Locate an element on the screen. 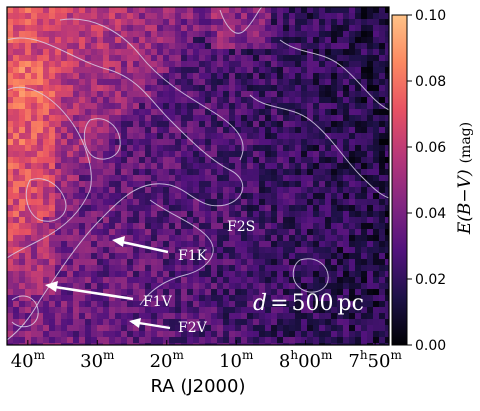 Image resolution: width=480 pixels, height=411 pixels. x-axis-label: RA (J2000) is located at coordinates (198, 386).